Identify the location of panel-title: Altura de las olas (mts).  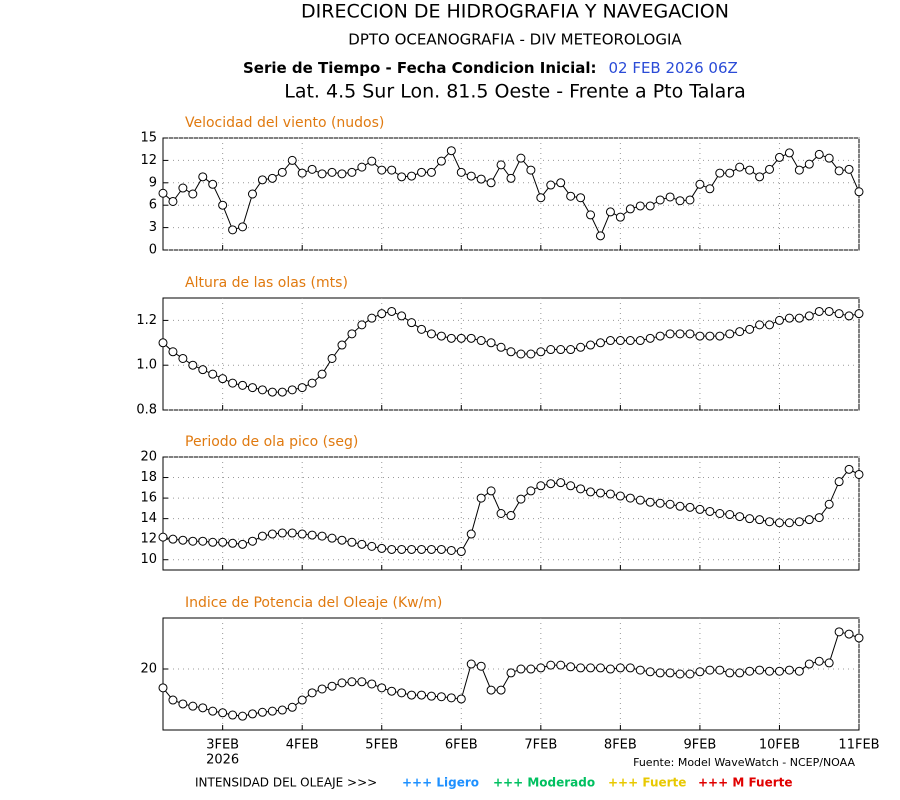
(266, 283).